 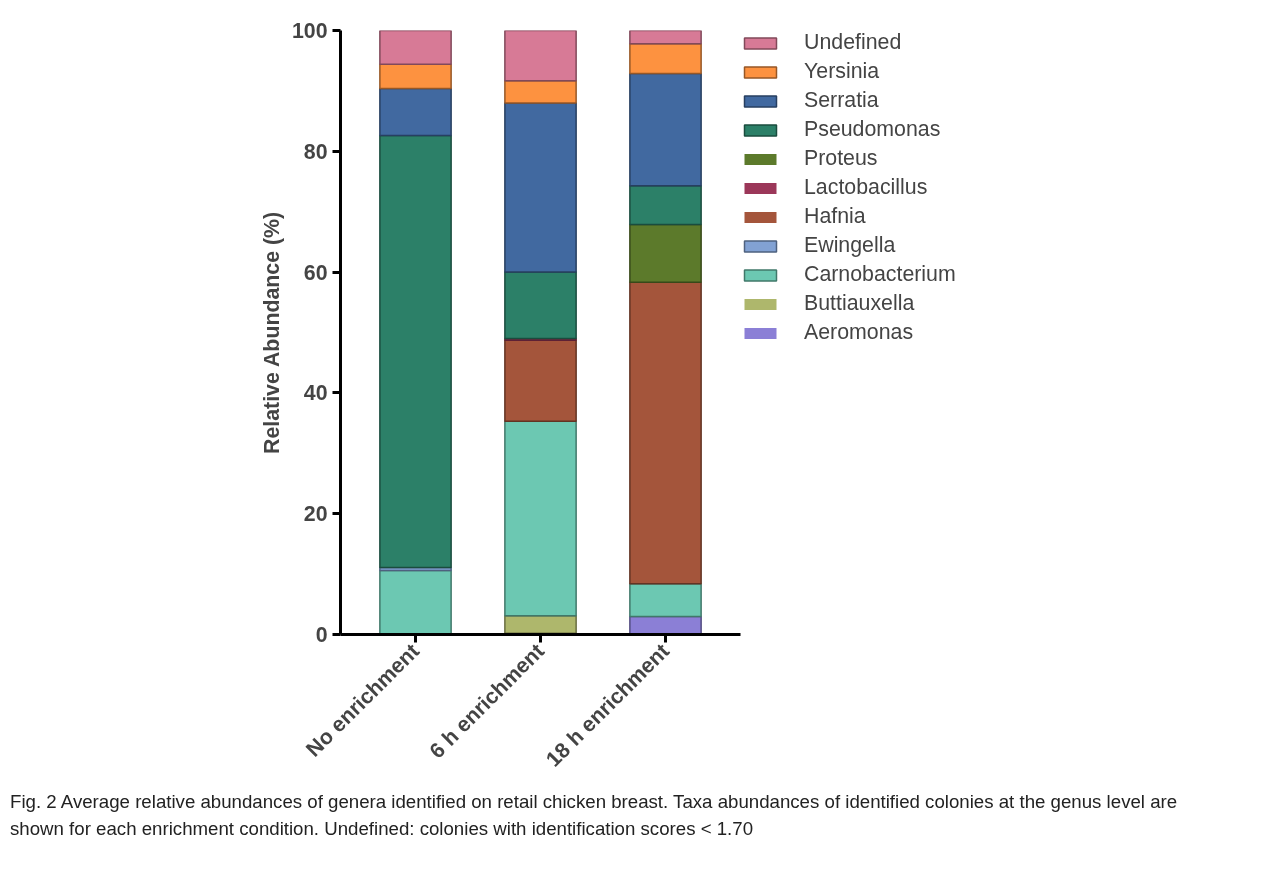 What do you see at coordinates (853, 42) in the screenshot?
I see `legend-label: Undefined` at bounding box center [853, 42].